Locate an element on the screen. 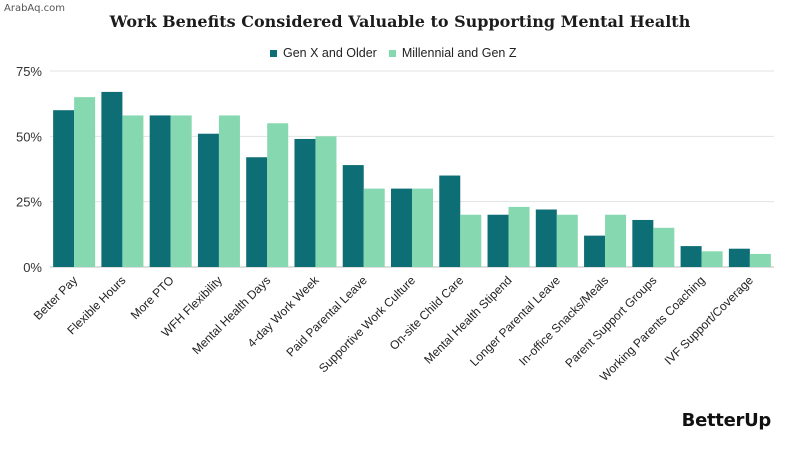 The width and height of the screenshot is (800, 450). legend-label-gen-x: Gen X and Older is located at coordinates (330, 53).